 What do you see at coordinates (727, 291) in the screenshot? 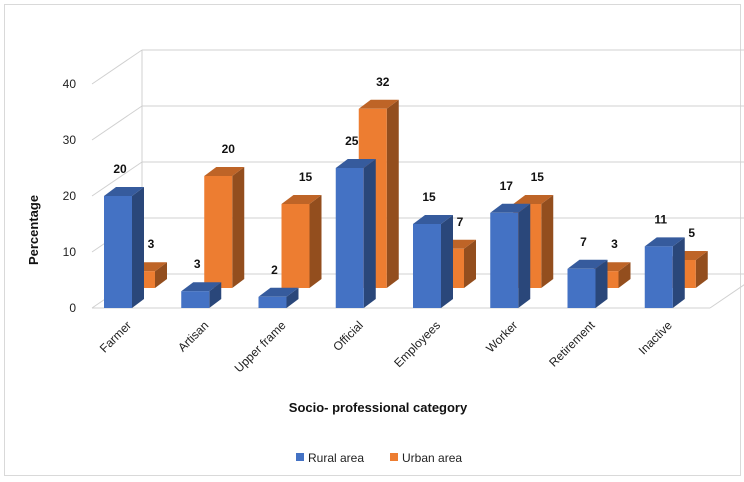
I see `floor-right-edge` at bounding box center [727, 291].